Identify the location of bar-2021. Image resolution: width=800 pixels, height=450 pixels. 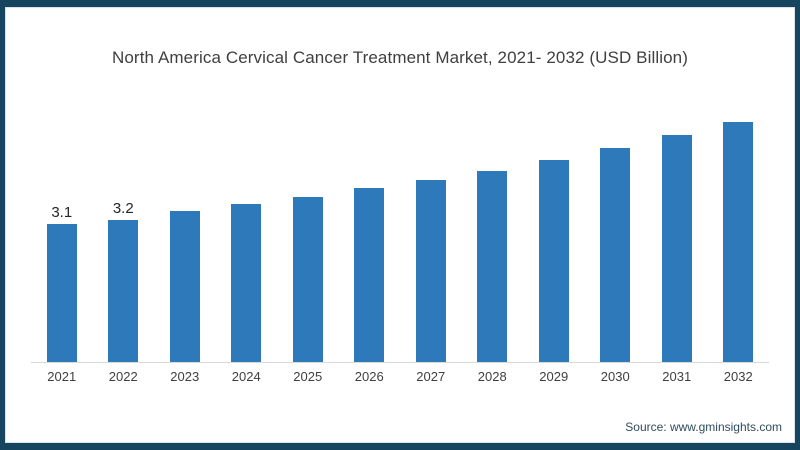
(61, 293).